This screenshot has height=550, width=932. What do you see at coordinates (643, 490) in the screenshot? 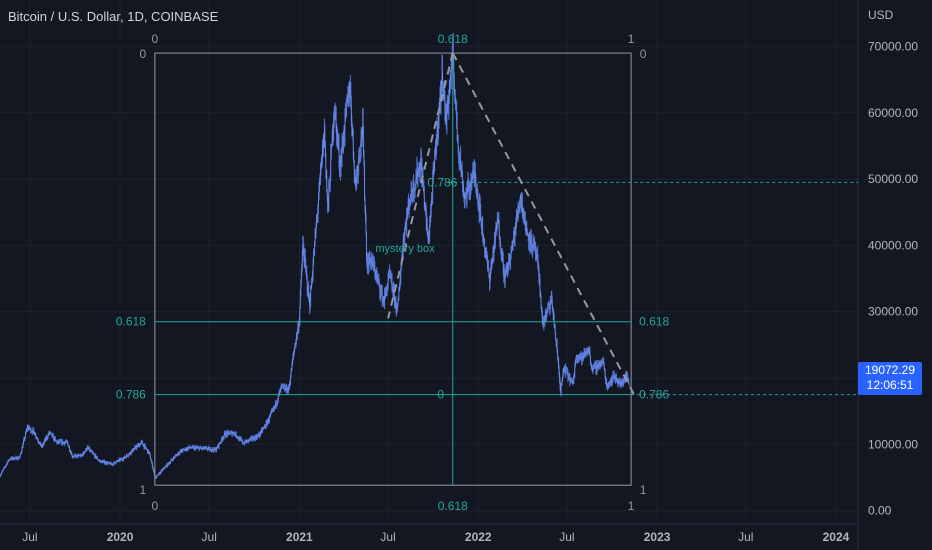
I see `fib-label-bottom-right-inner: 1` at bounding box center [643, 490].